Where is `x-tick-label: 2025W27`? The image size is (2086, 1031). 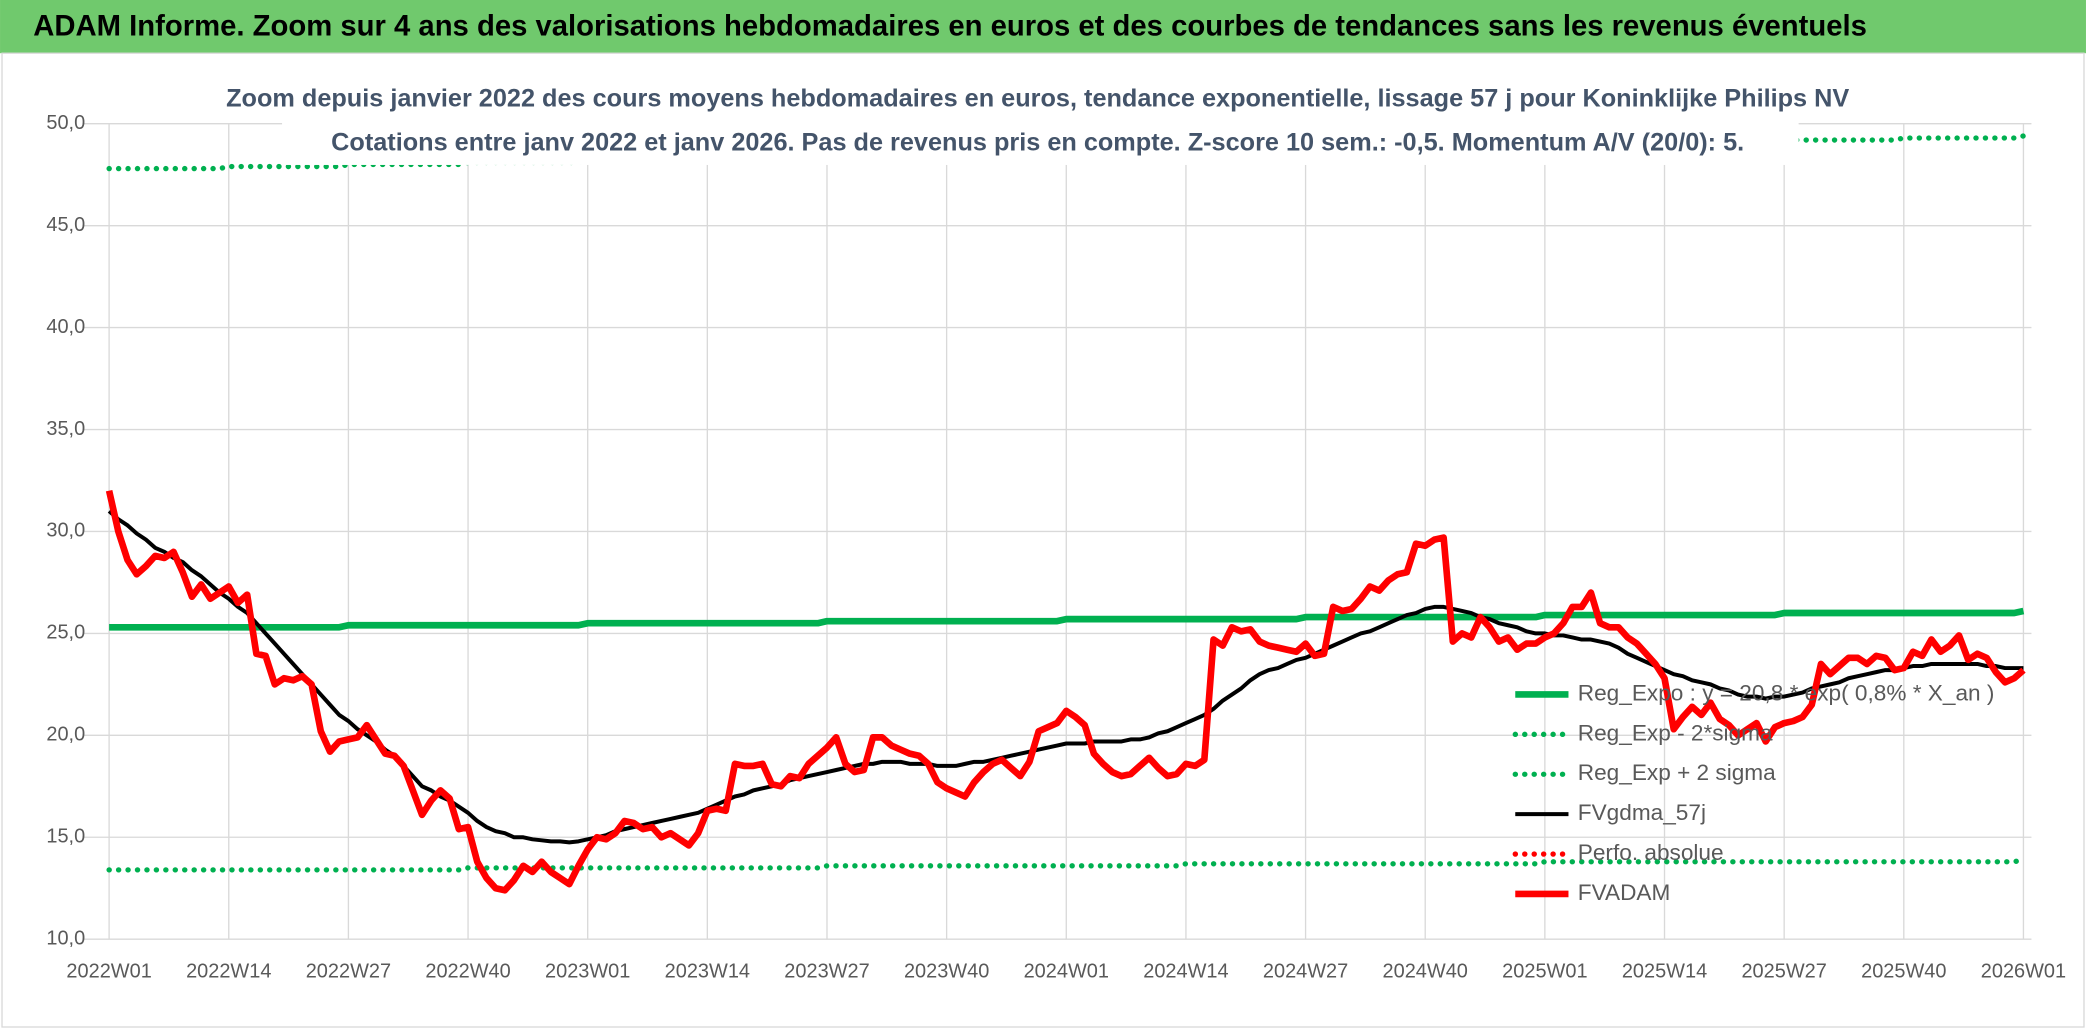 x-tick-label: 2025W27 is located at coordinates (1783, 972).